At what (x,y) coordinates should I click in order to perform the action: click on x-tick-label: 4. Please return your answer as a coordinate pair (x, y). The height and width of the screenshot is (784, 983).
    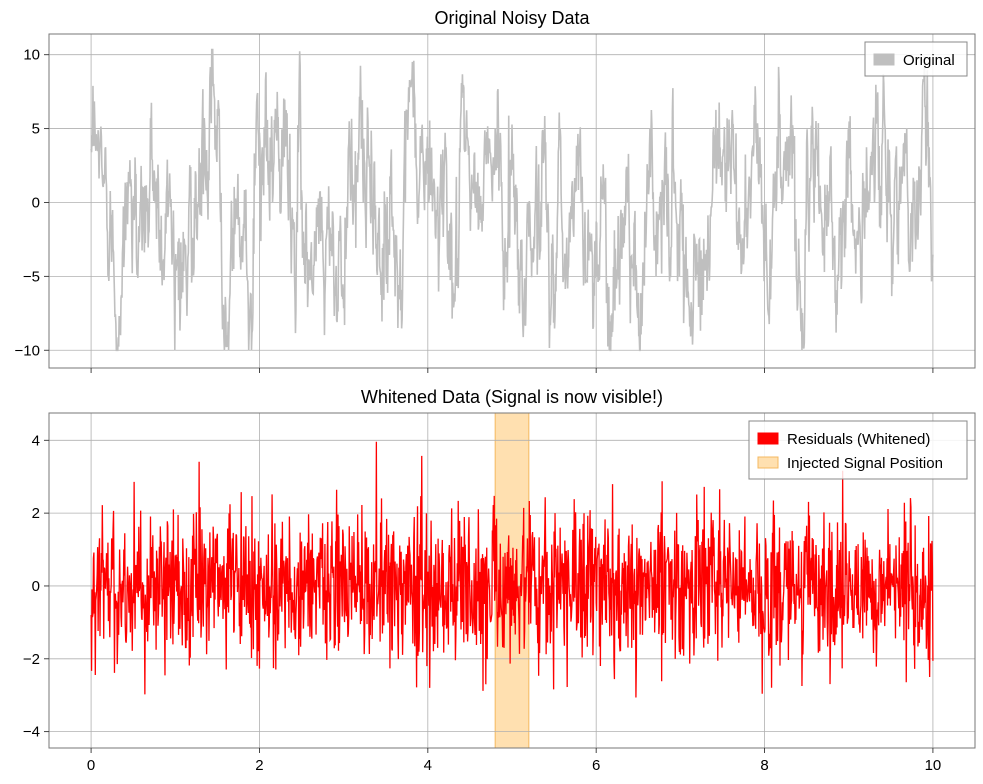
    Looking at the image, I should click on (428, 765).